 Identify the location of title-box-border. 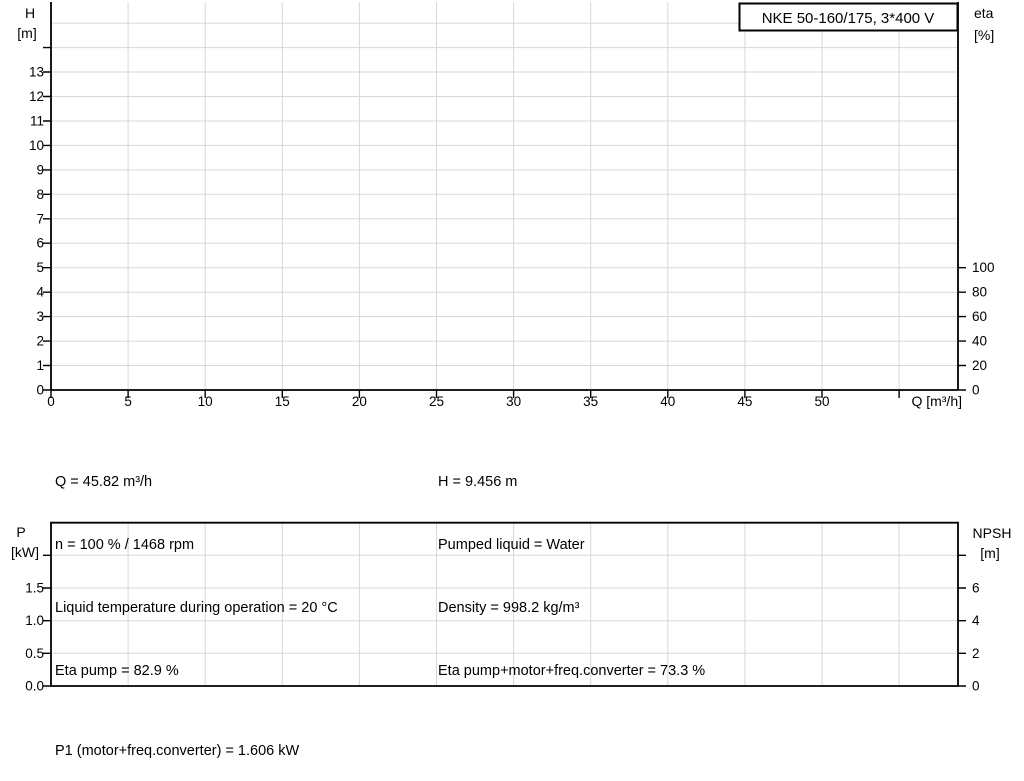
(848, 17).